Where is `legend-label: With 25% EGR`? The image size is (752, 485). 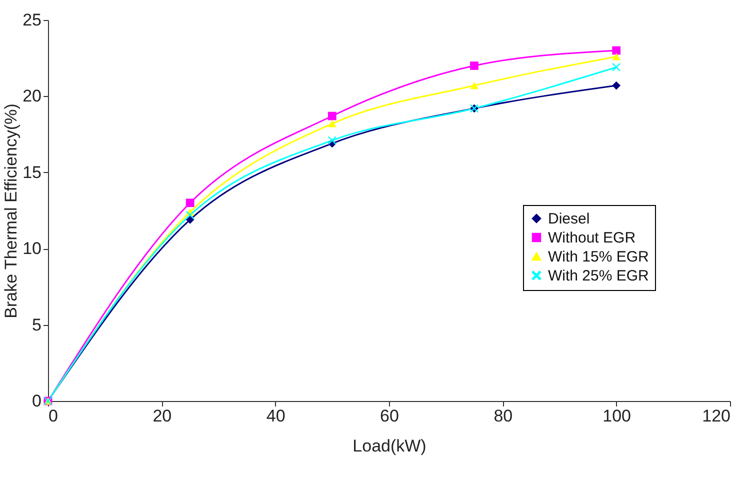 legend-label: With 25% EGR is located at coordinates (599, 276).